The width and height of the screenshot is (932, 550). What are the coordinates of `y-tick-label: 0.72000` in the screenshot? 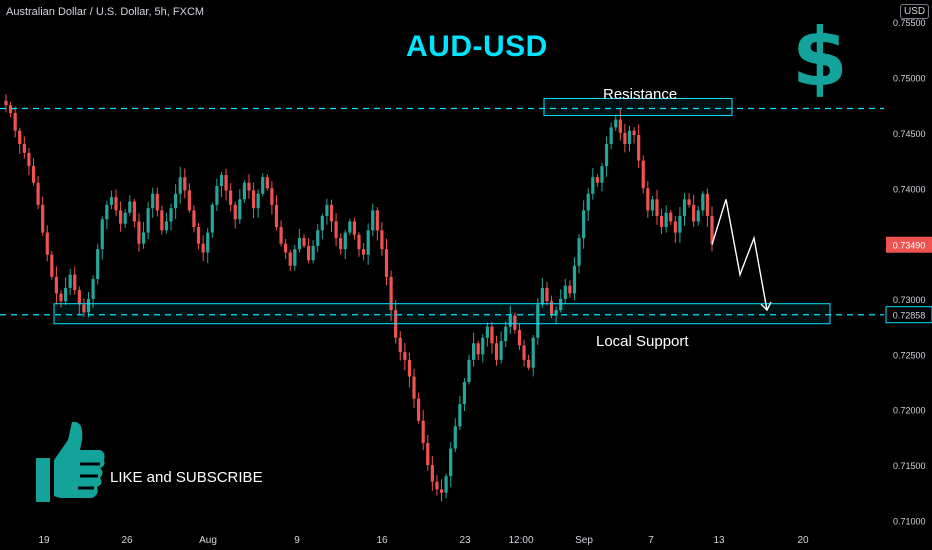 It's located at (909, 411).